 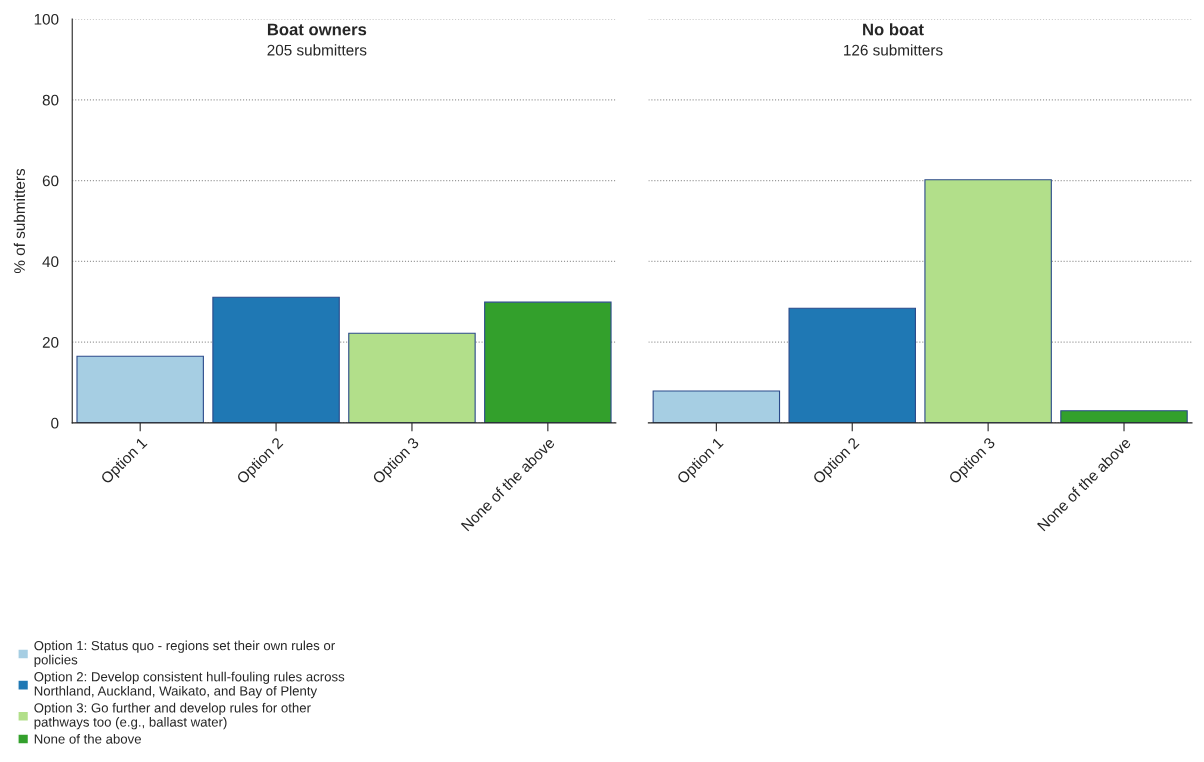 What do you see at coordinates (317, 29) in the screenshot?
I see `chart-title: Boat owners` at bounding box center [317, 29].